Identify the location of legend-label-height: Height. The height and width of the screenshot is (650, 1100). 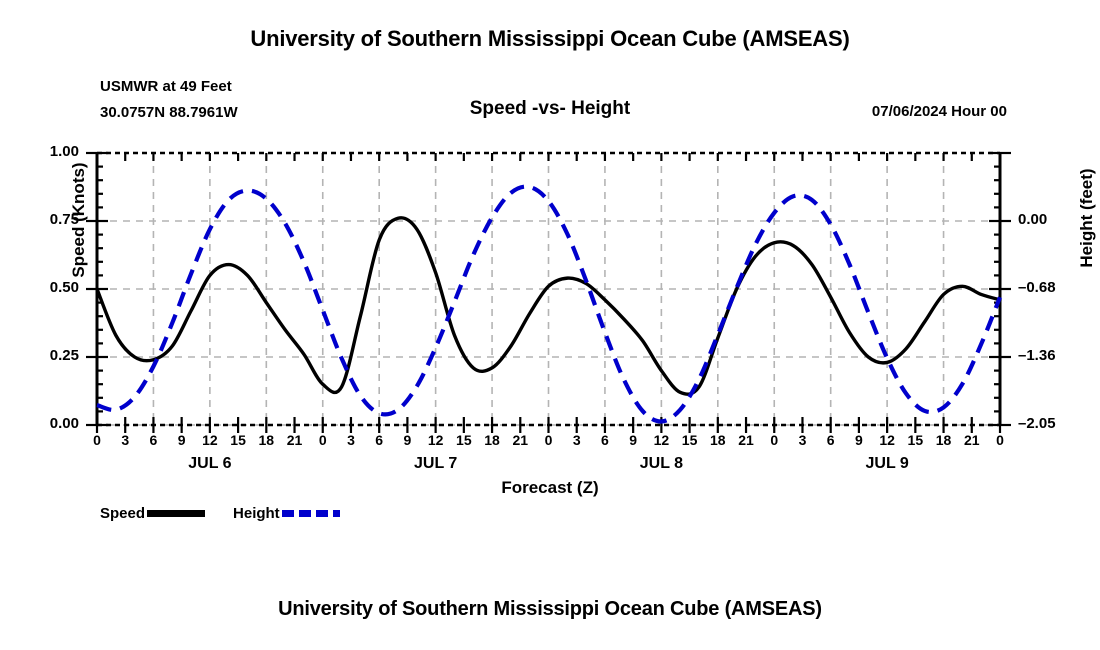
(256, 513).